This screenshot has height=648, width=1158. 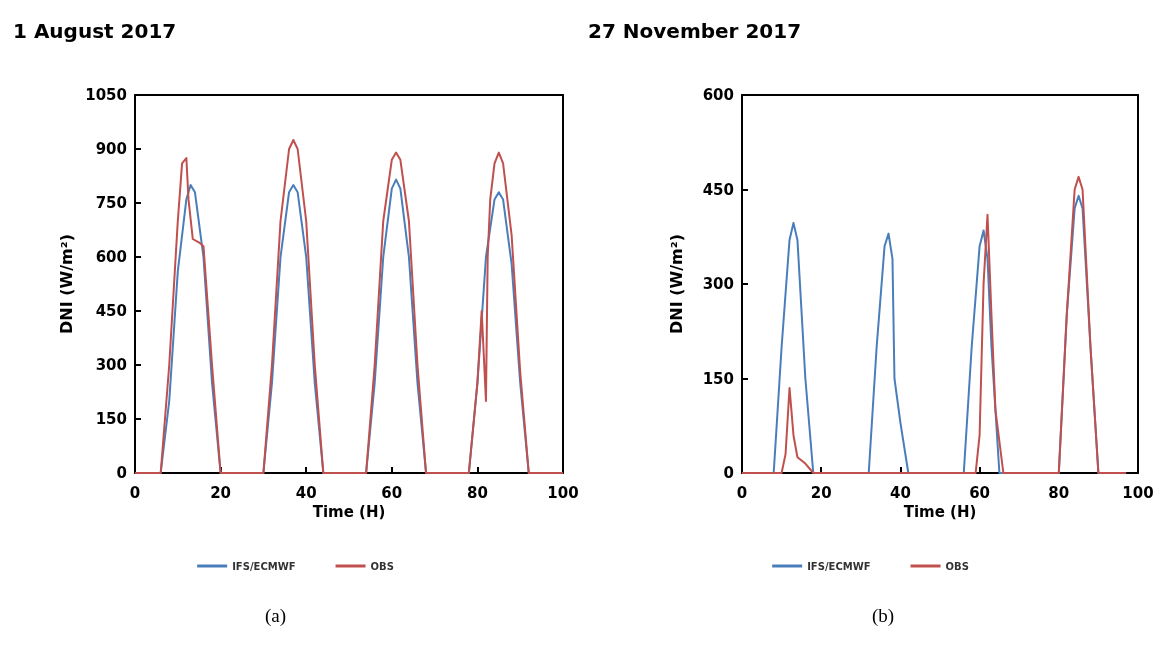 What do you see at coordinates (883, 616) in the screenshot?
I see `text: (b)` at bounding box center [883, 616].